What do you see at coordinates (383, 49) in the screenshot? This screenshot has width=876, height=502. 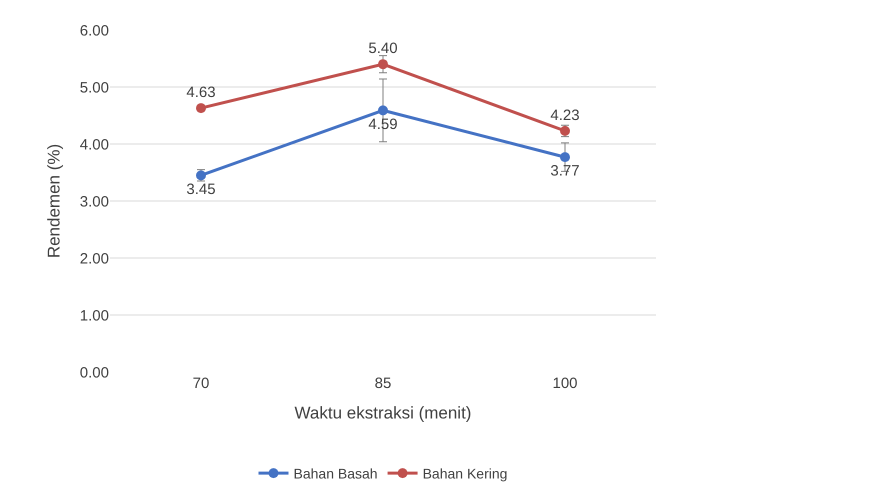 I see `data-label: 5.40` at bounding box center [383, 49].